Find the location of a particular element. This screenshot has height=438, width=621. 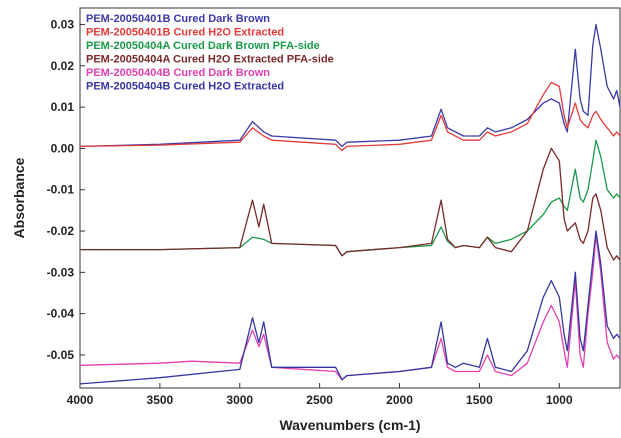

x-tick-label: 1500 is located at coordinates (479, 400).